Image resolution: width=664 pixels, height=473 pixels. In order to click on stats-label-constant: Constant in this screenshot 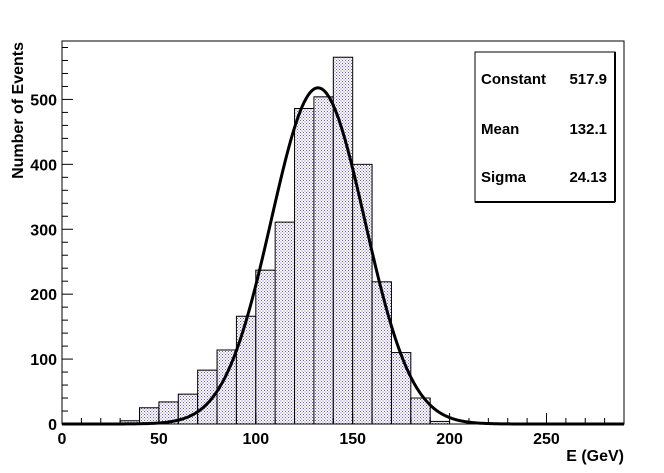, I will do `click(513, 79)`.